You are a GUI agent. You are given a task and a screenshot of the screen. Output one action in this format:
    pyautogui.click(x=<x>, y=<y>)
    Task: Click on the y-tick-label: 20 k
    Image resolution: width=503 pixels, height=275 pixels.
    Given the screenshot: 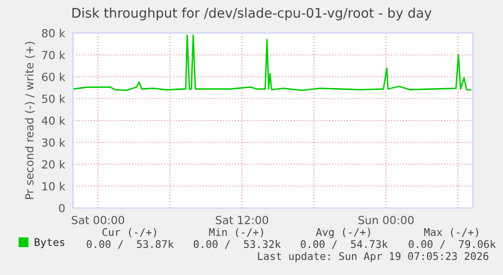 What is the action you would take?
    pyautogui.click(x=54, y=164)
    